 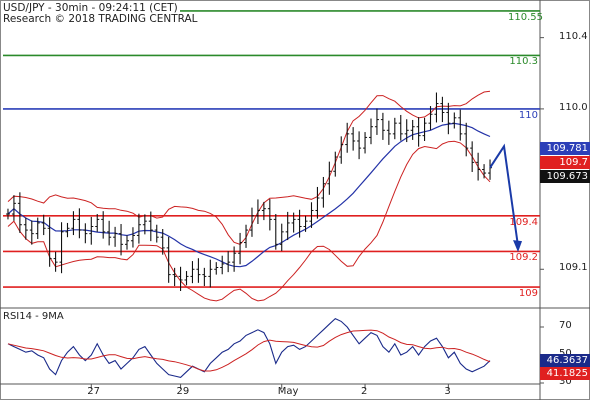 What do you see at coordinates (523, 258) in the screenshot?
I see `level-label-support: 109.2` at bounding box center [523, 258].